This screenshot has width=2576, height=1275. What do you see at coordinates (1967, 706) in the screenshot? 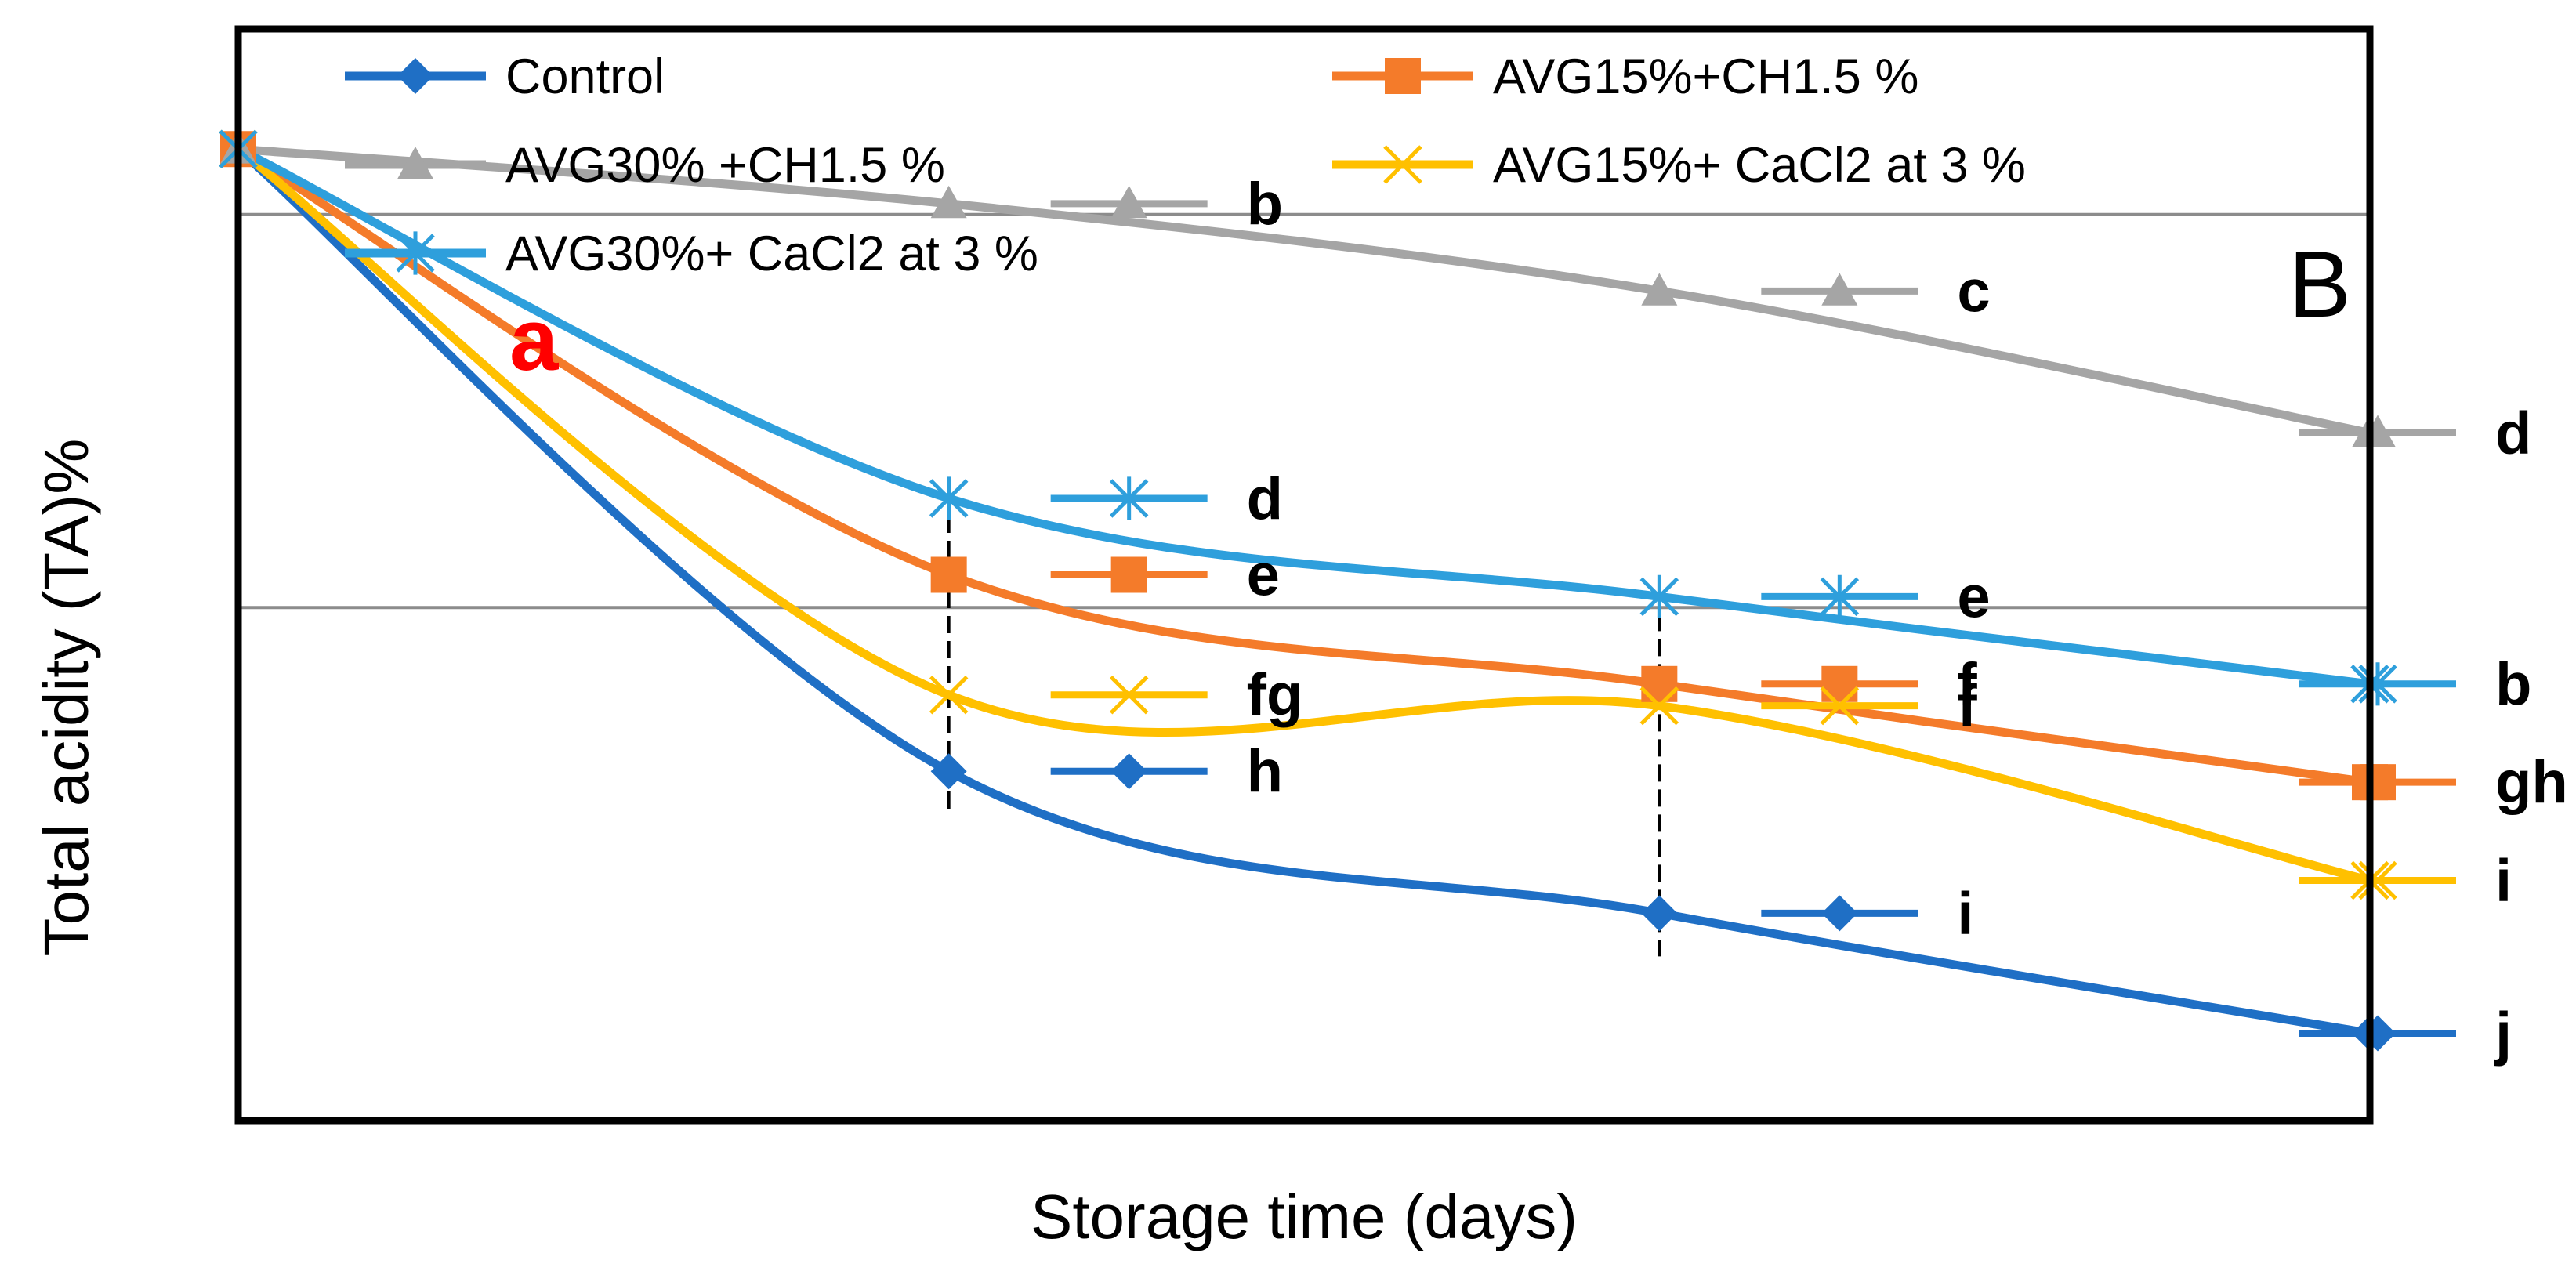
I see `letter-avg15-cacl2-at-3-2: f` at bounding box center [1967, 706].